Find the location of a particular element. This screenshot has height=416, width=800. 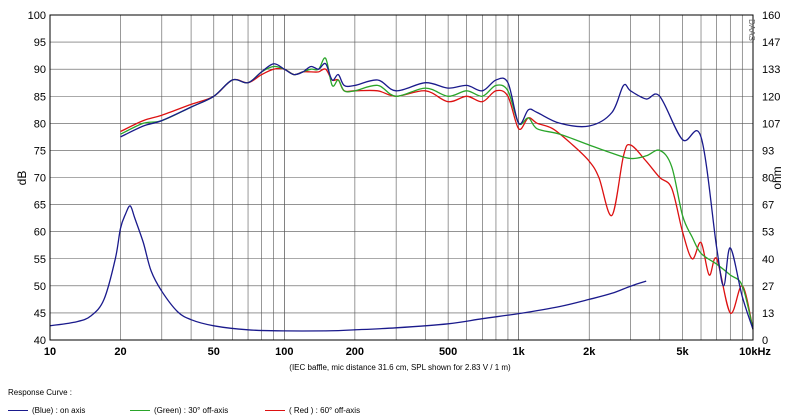

y-tick-label-right: 133 is located at coordinates (771, 70).